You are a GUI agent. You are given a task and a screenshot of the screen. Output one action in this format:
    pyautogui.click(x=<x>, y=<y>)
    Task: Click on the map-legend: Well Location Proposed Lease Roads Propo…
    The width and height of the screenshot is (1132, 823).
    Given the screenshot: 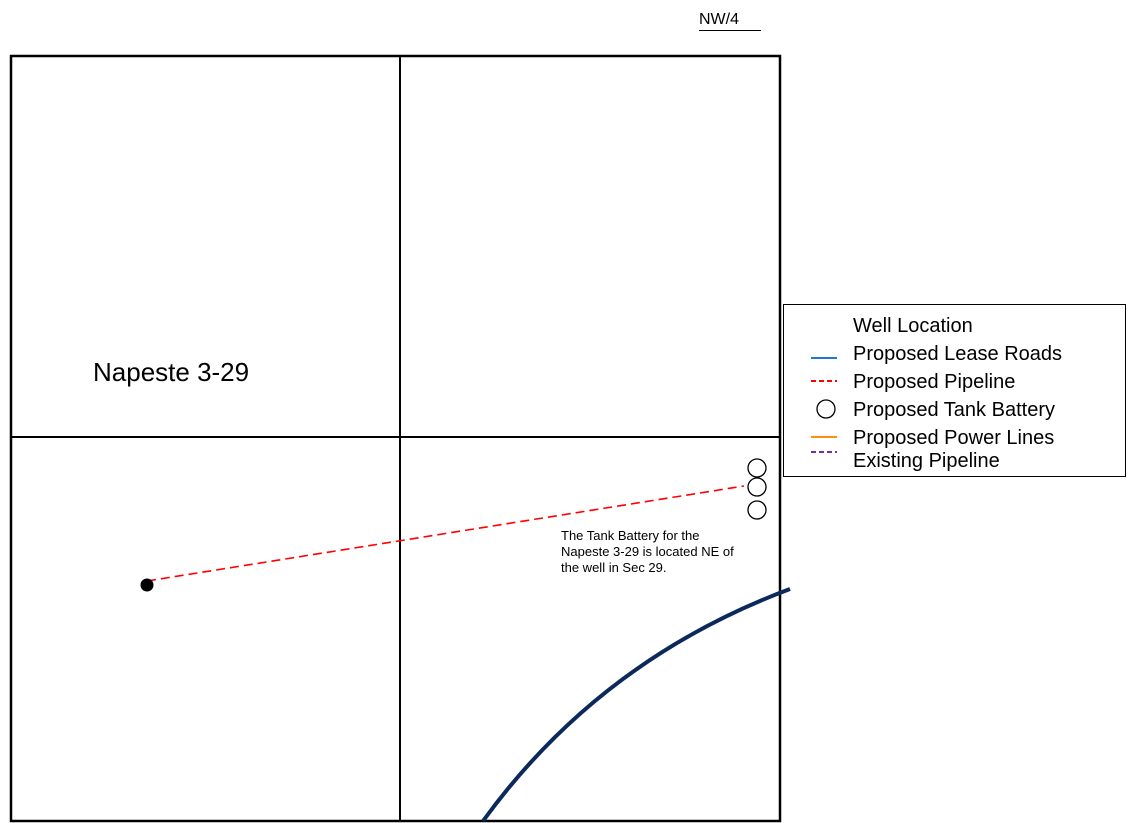 What is the action you would take?
    pyautogui.click(x=954, y=390)
    